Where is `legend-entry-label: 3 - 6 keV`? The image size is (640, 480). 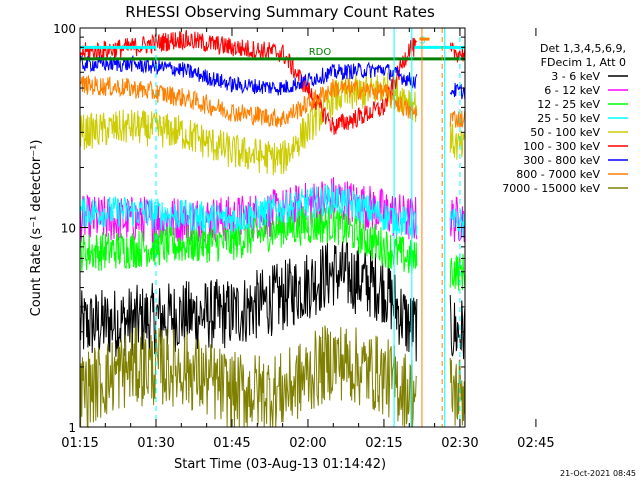
legend-entry-label: 3 - 6 keV is located at coordinates (575, 76).